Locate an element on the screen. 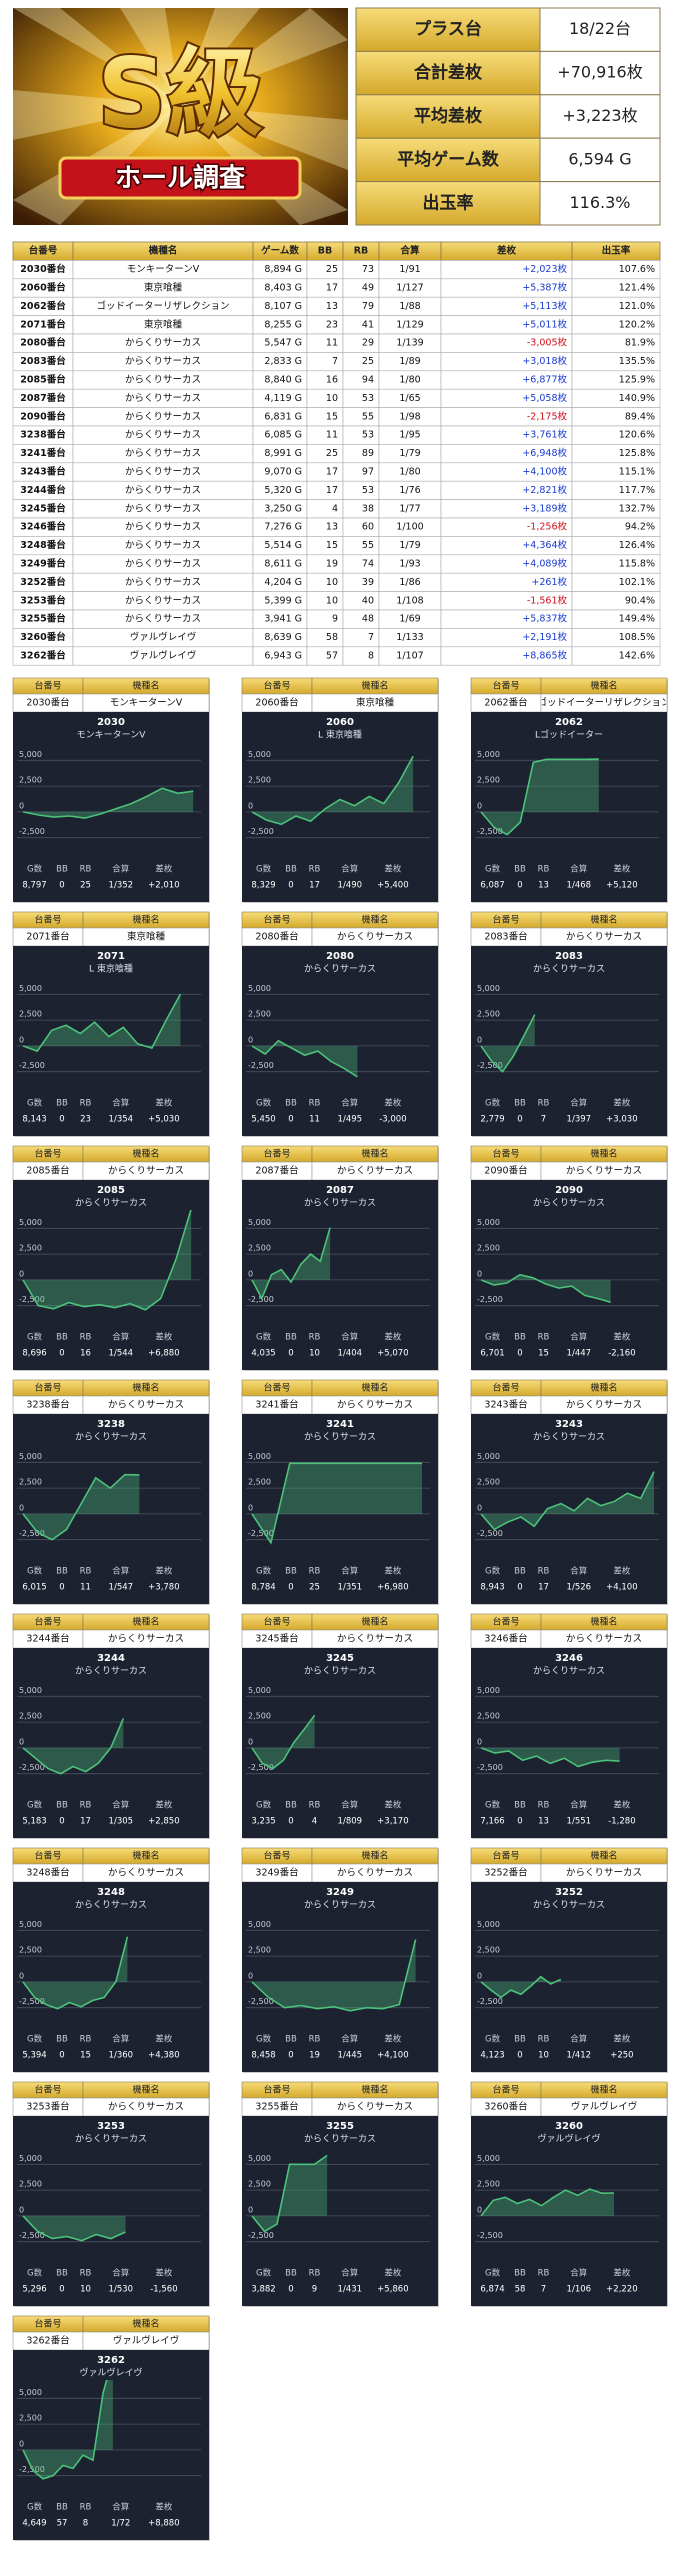 This screenshot has width=678, height=2564. table-cell-text: 142.6% is located at coordinates (637, 656).